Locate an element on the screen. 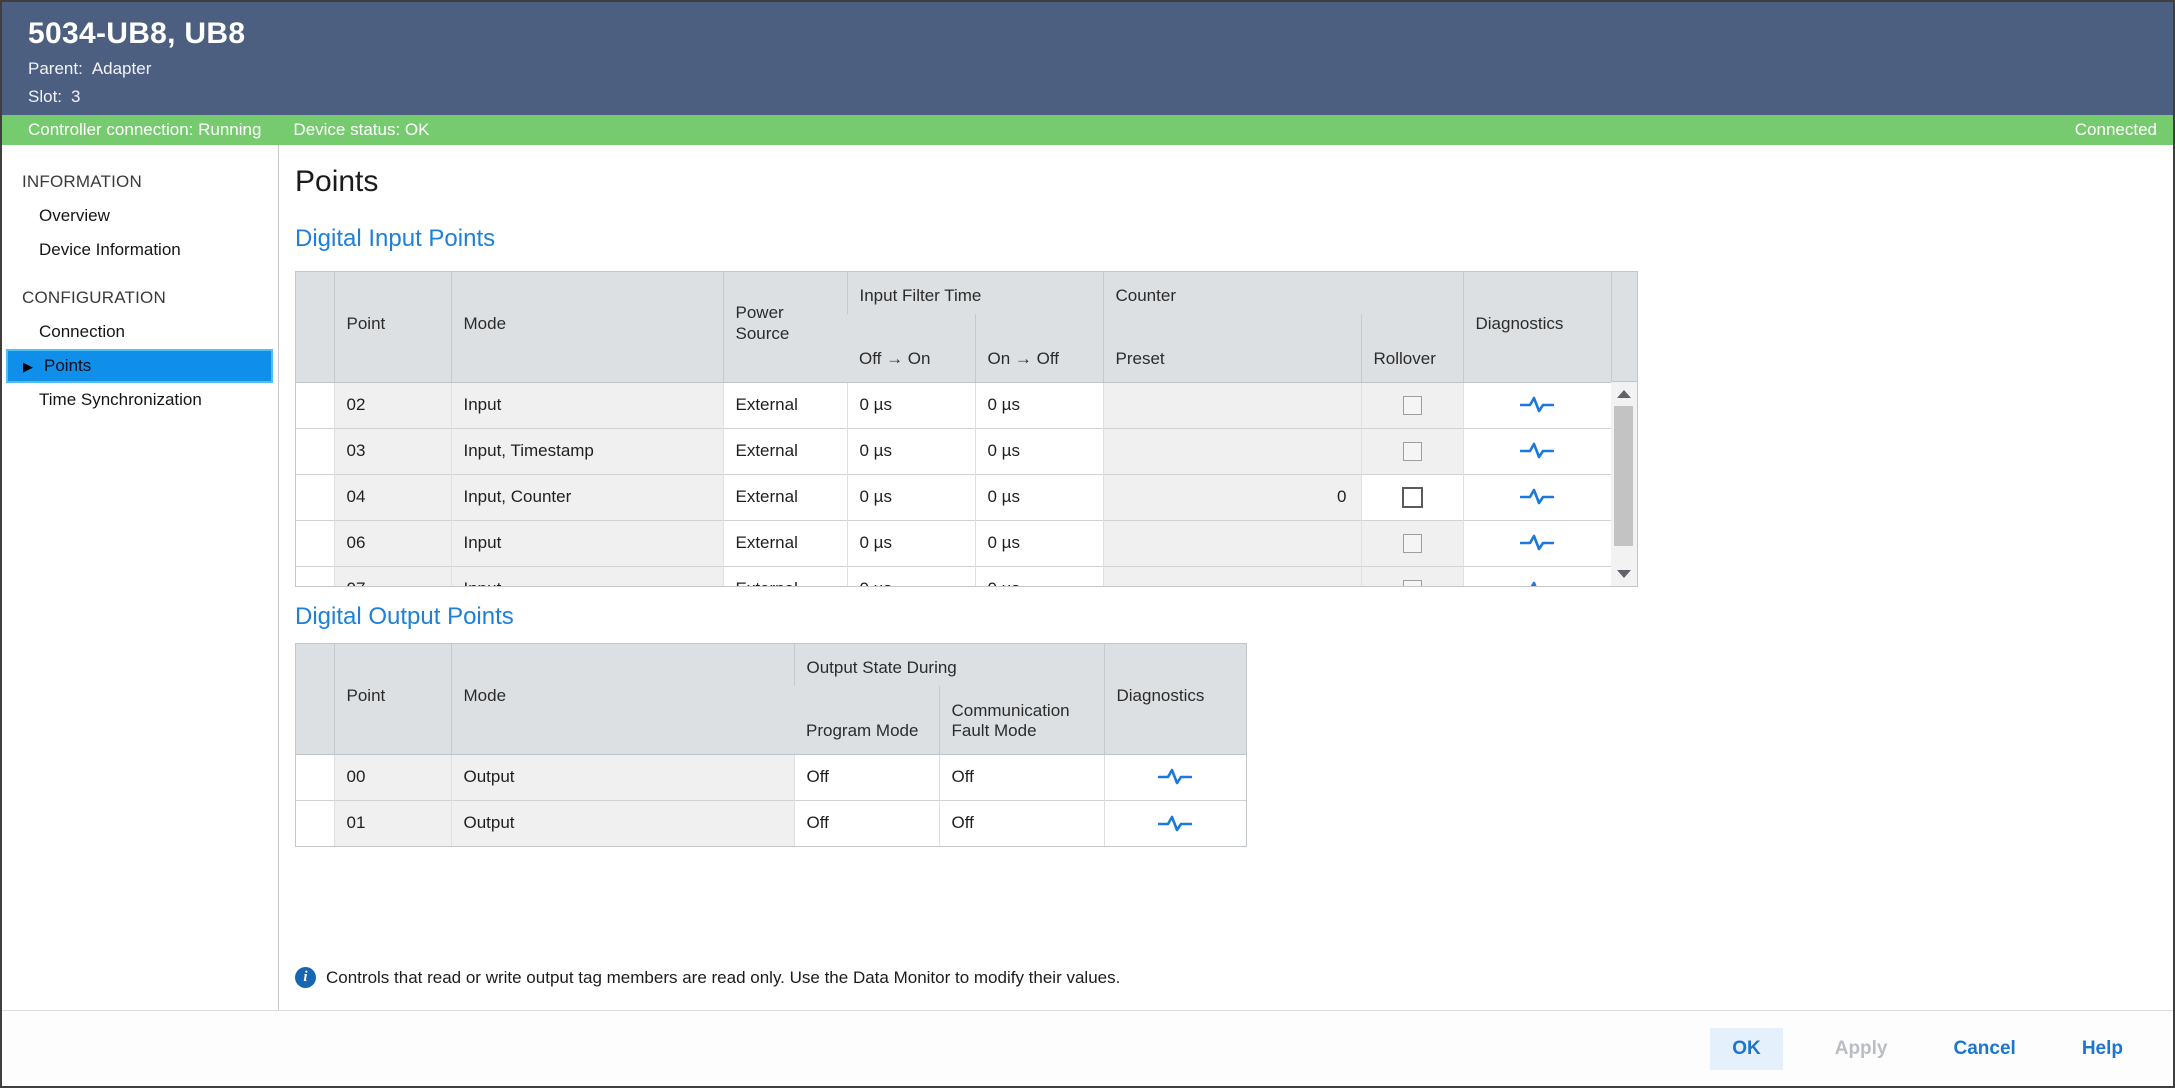 The height and width of the screenshot is (1088, 2175). col-header-mode: Mode is located at coordinates (622, 699).